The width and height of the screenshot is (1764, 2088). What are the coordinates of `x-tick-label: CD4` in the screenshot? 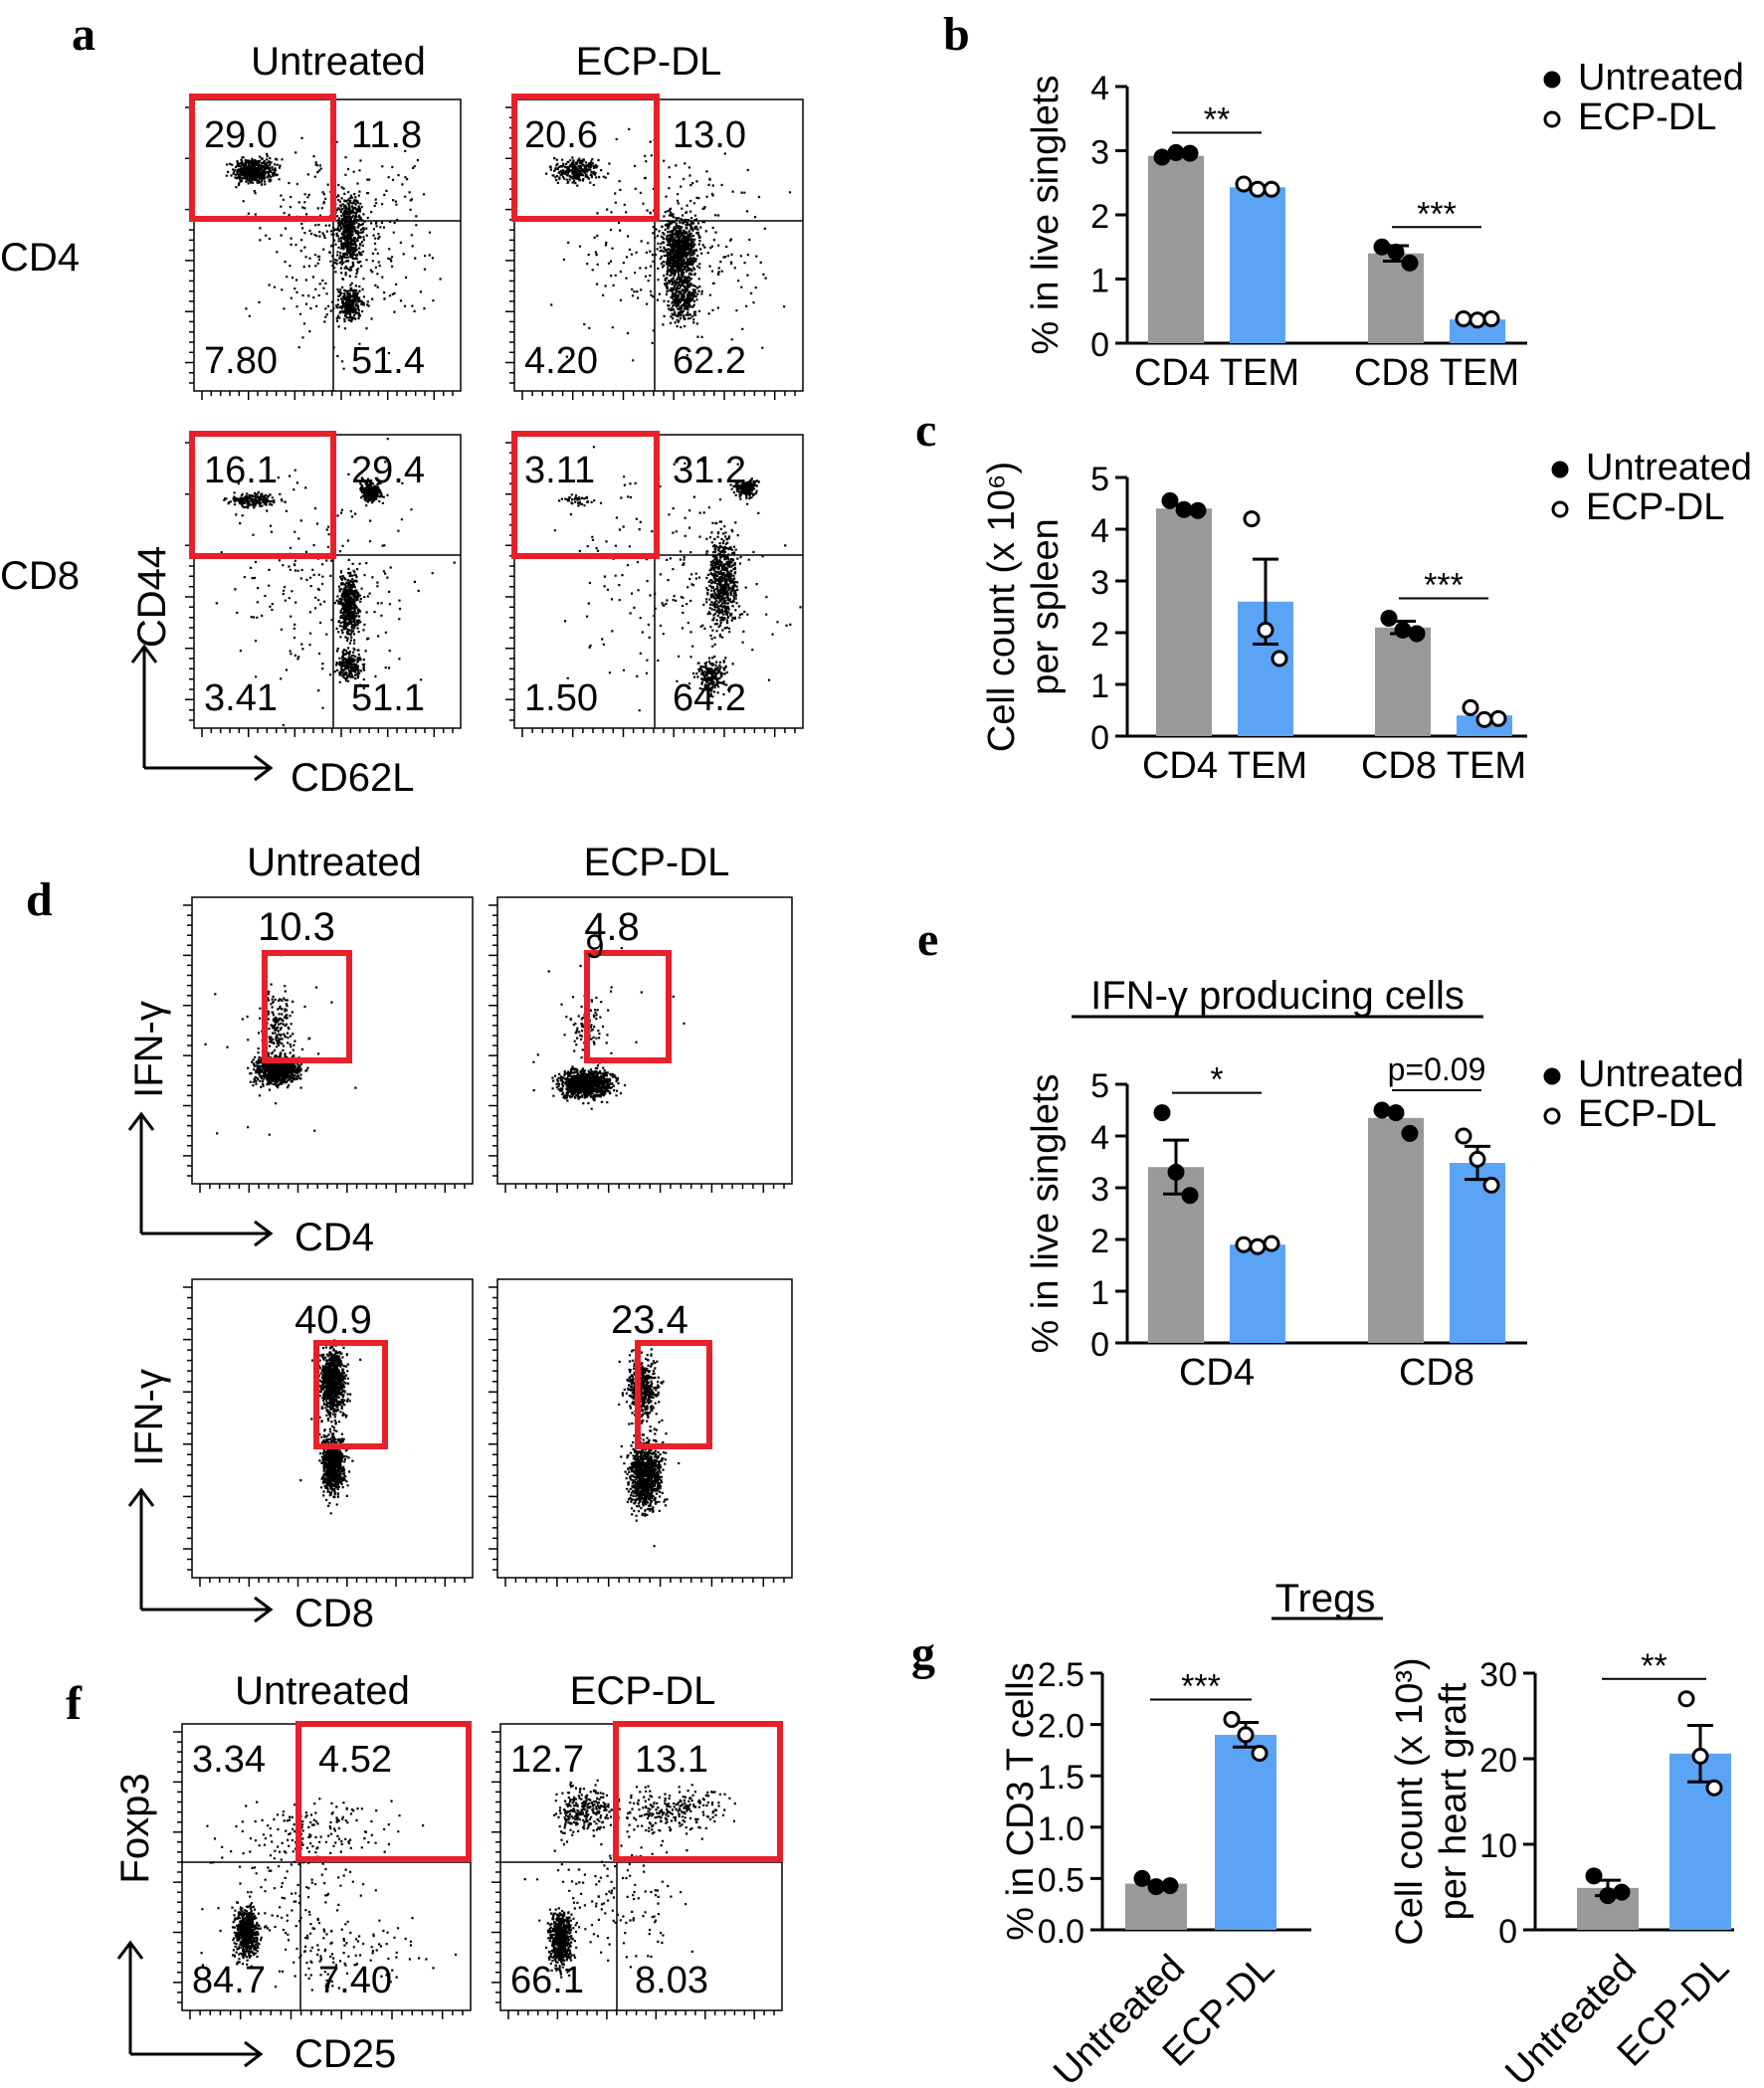 It's located at (1217, 1373).